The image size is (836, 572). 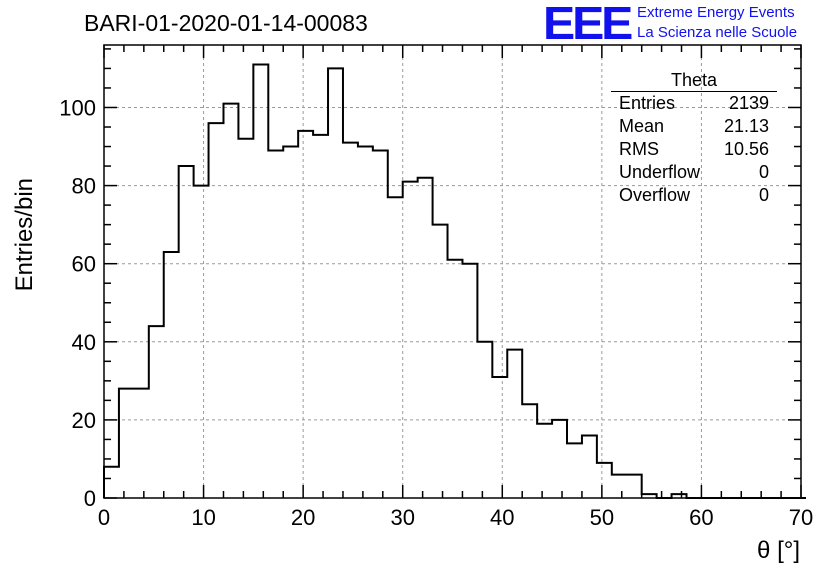 I want to click on y-tick-label: 20, so click(x=84, y=420).